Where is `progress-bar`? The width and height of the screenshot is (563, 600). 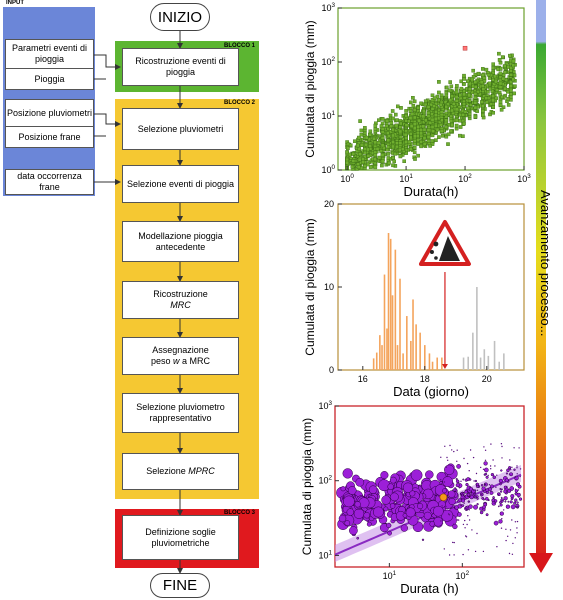 progress-bar is located at coordinates (541, 277).